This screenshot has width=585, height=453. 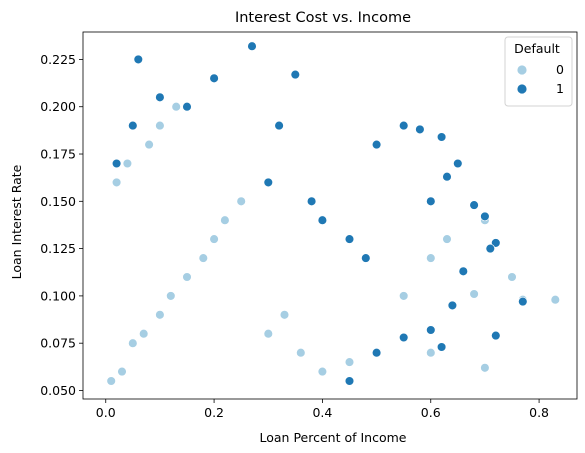 What do you see at coordinates (58, 390) in the screenshot?
I see `y-tick-label: 0.050` at bounding box center [58, 390].